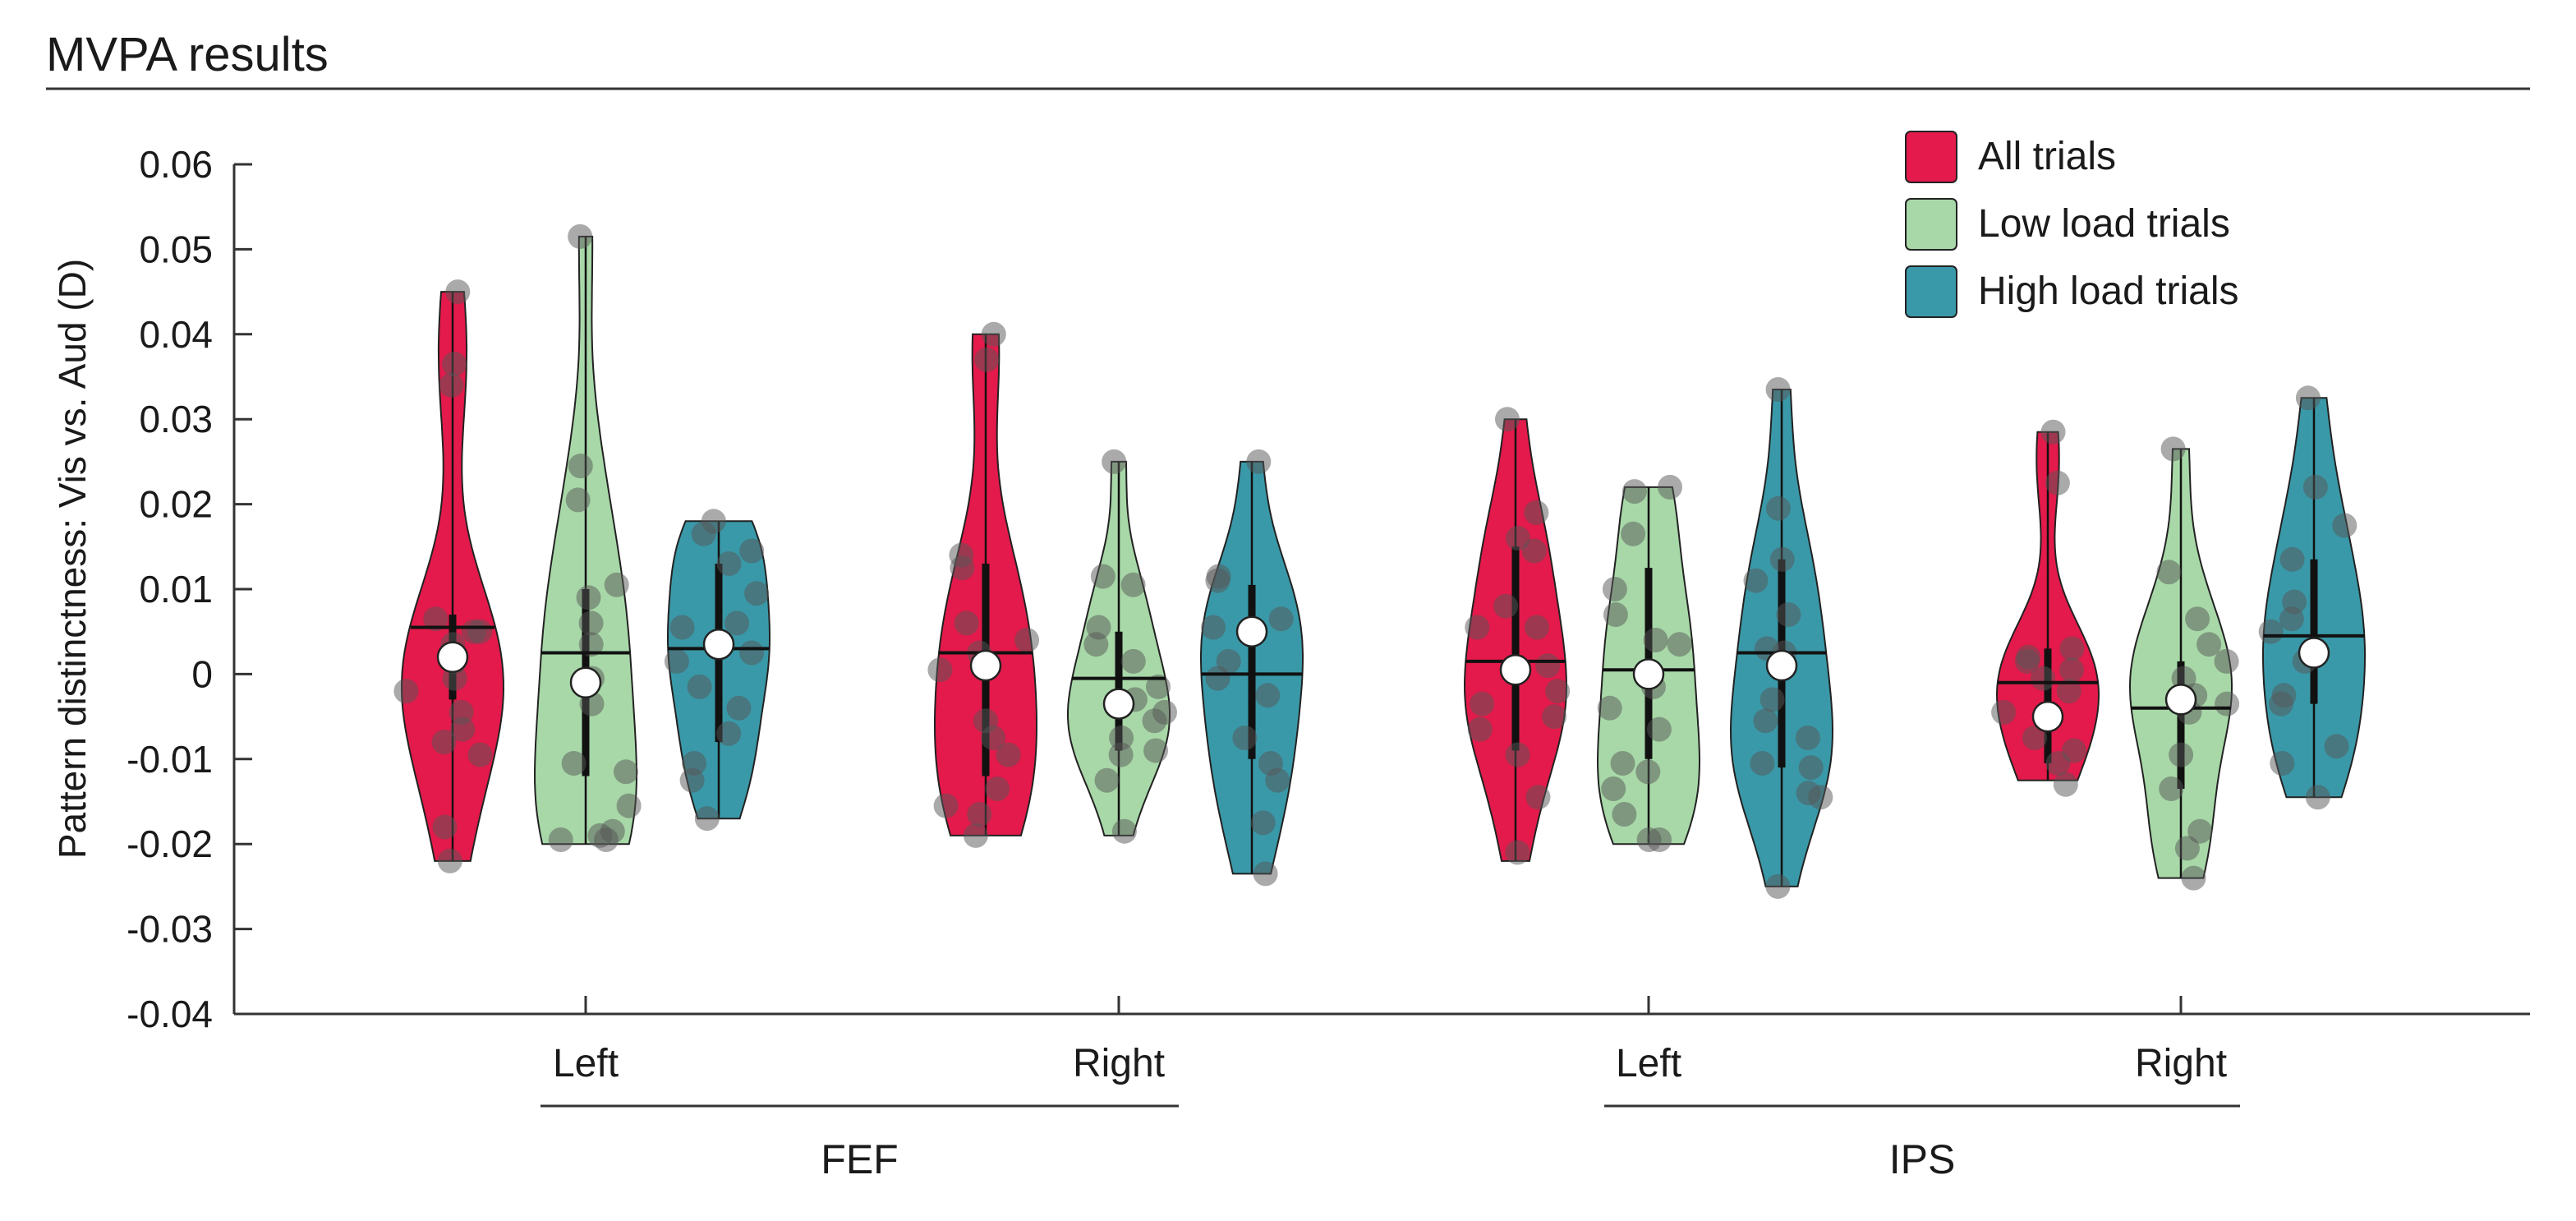 The width and height of the screenshot is (2576, 1221). What do you see at coordinates (449, 576) in the screenshot?
I see `violin-fef-left-all` at bounding box center [449, 576].